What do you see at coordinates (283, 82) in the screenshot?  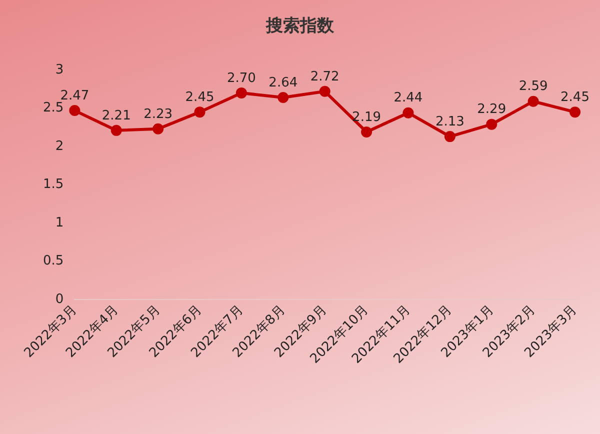 I see `text: 2.64` at bounding box center [283, 82].